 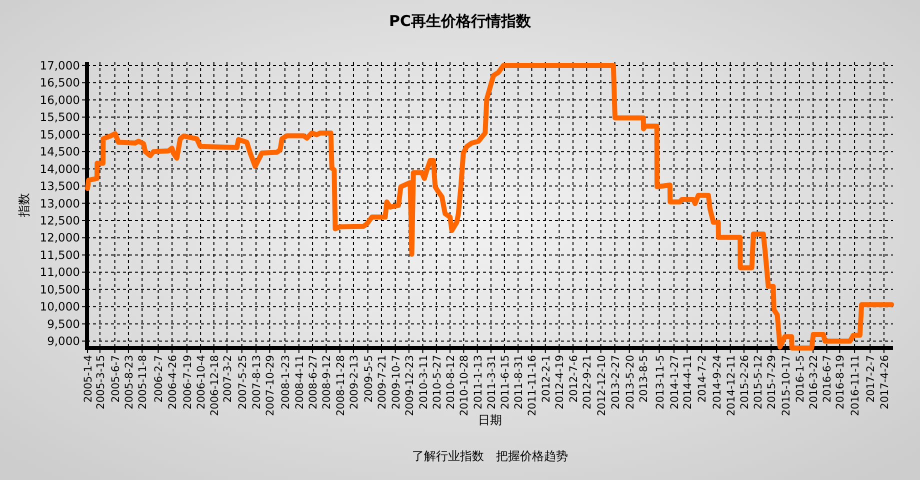 I want to click on x-tick-label: 2010-10-28, so click(x=464, y=385).